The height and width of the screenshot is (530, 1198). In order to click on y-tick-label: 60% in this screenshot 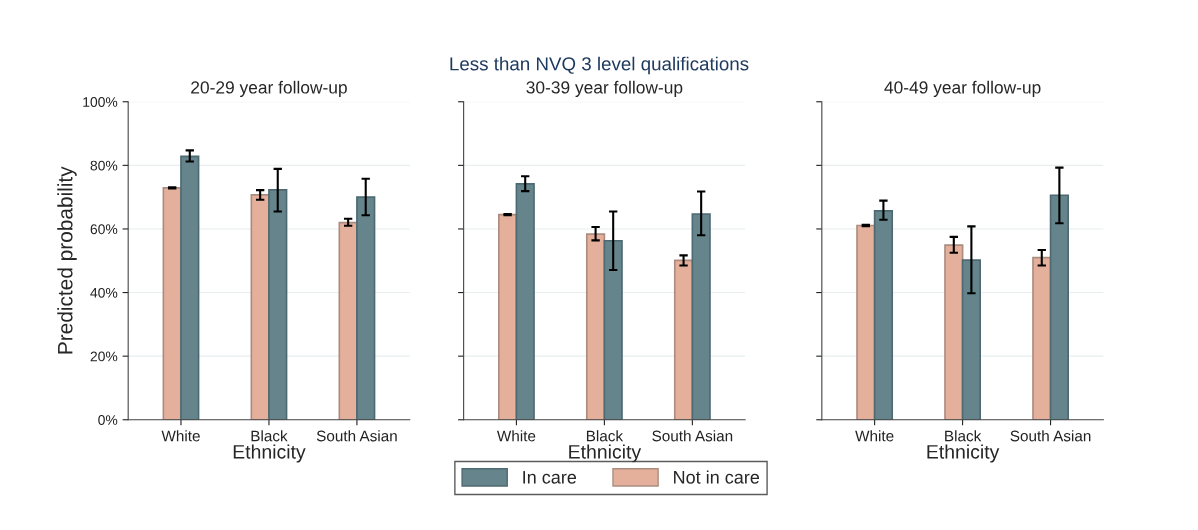, I will do `click(104, 229)`.